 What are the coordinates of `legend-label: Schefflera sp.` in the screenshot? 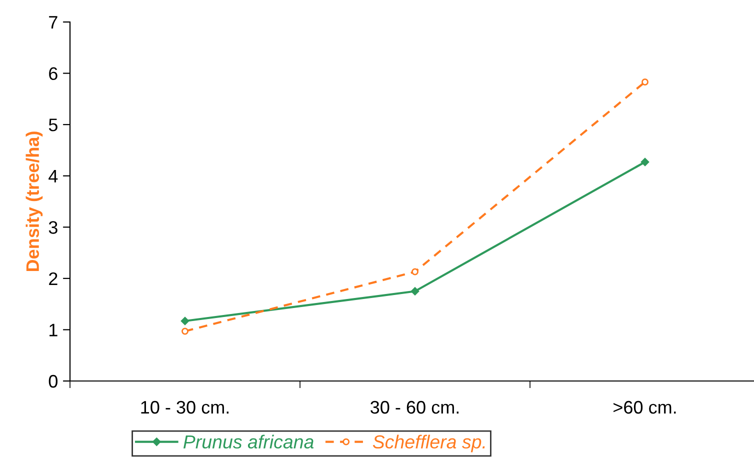 It's located at (428, 443).